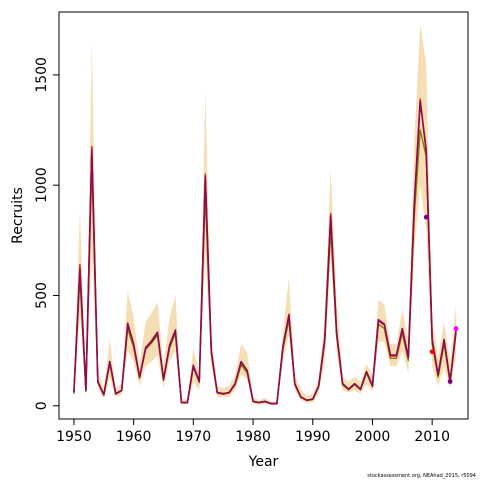 The width and height of the screenshot is (480, 480). I want to click on x-tick-label-1960: 1960, so click(134, 437).